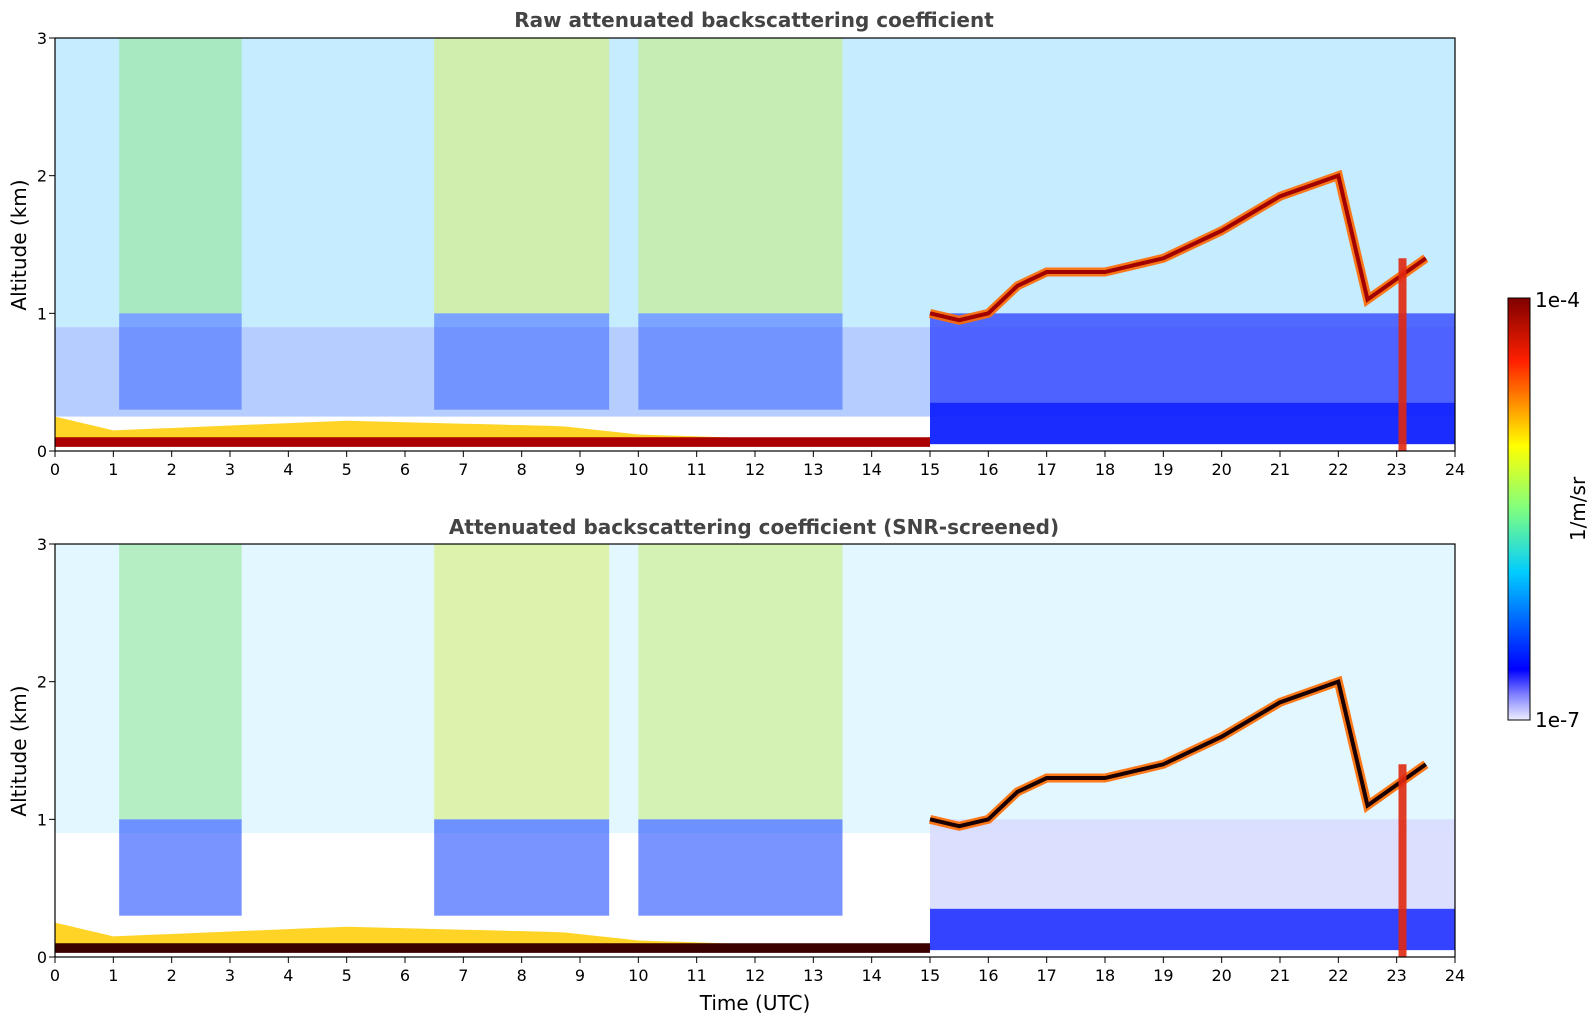 The height and width of the screenshot is (1020, 1595). What do you see at coordinates (755, 1003) in the screenshot?
I see `x-axis-label: Time (UTC)` at bounding box center [755, 1003].